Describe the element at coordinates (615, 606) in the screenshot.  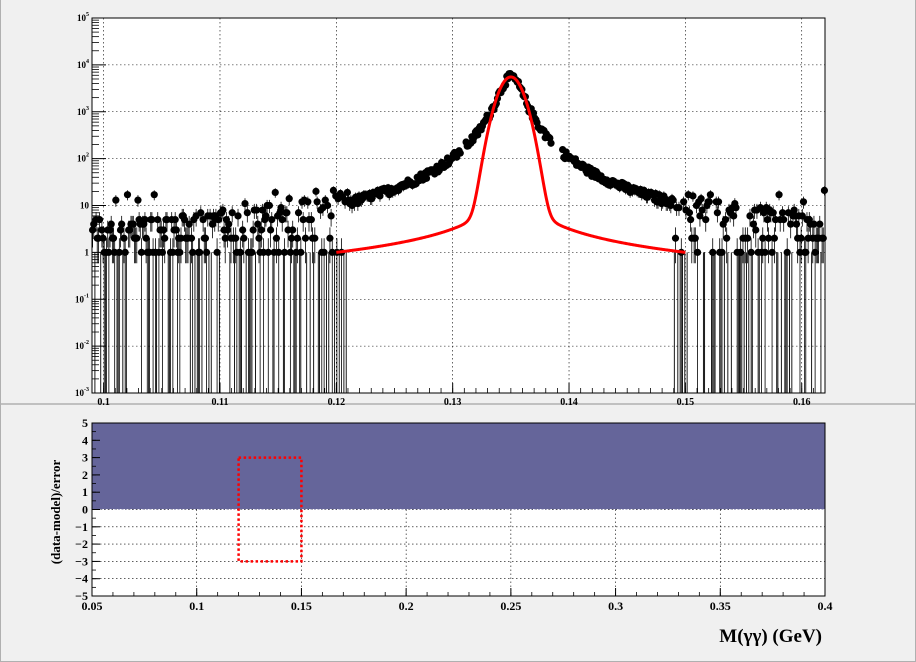
I see `bottom-x-tick-label: 0.3` at that location.